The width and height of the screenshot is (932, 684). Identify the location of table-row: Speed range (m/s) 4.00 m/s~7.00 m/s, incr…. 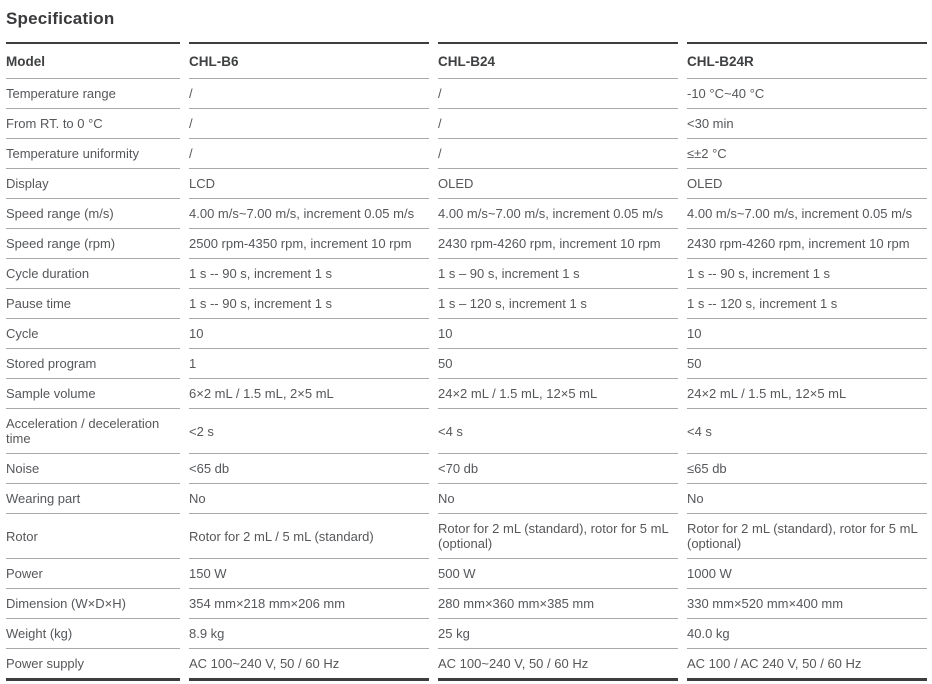
(466, 213).